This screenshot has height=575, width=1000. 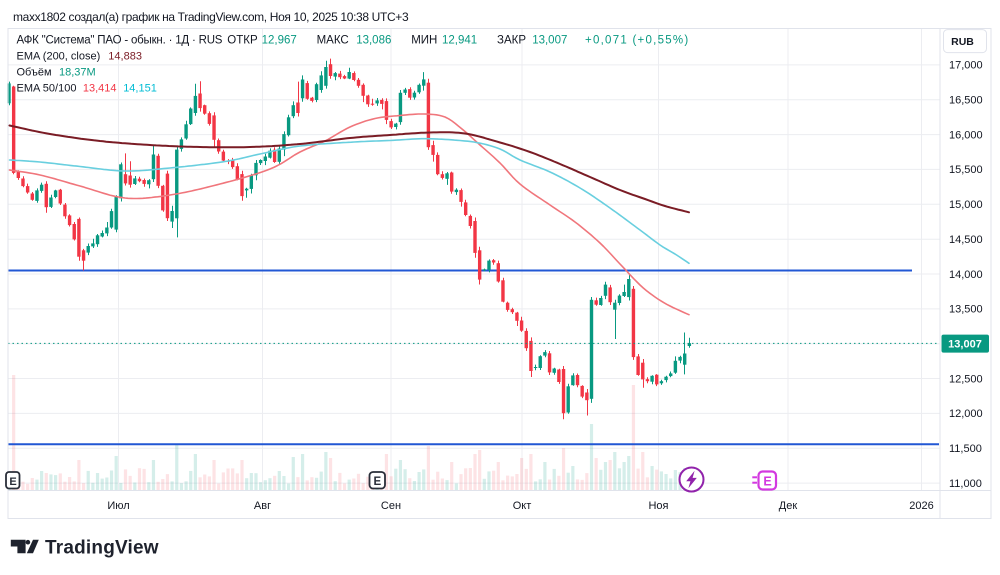 I want to click on svg-text: 16,000, so click(x=966, y=135).